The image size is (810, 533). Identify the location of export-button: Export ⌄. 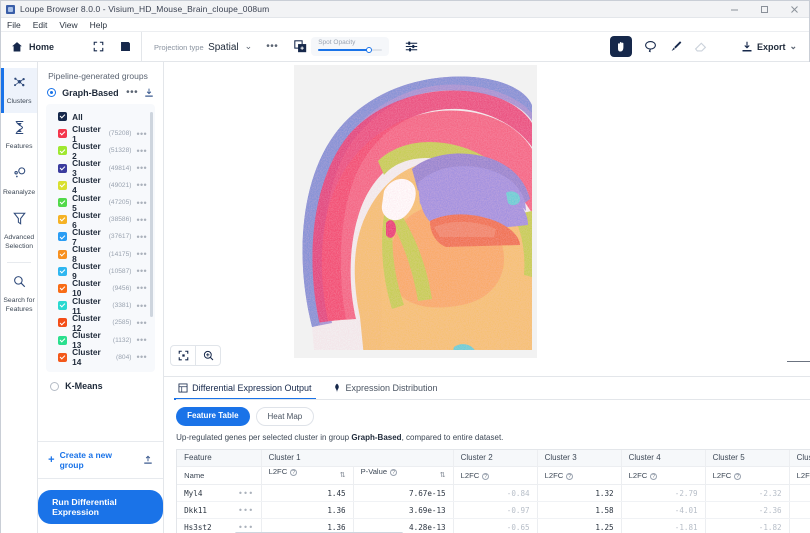
(769, 47).